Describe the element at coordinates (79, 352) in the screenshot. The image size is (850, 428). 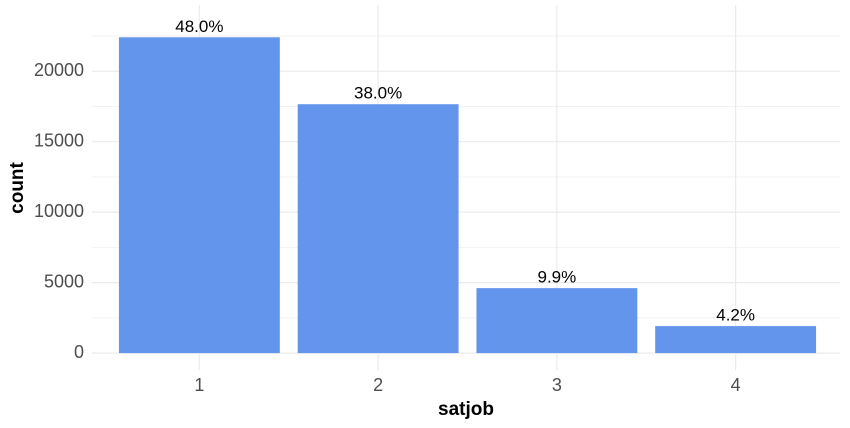
I see `y-tick-label: 0` at that location.